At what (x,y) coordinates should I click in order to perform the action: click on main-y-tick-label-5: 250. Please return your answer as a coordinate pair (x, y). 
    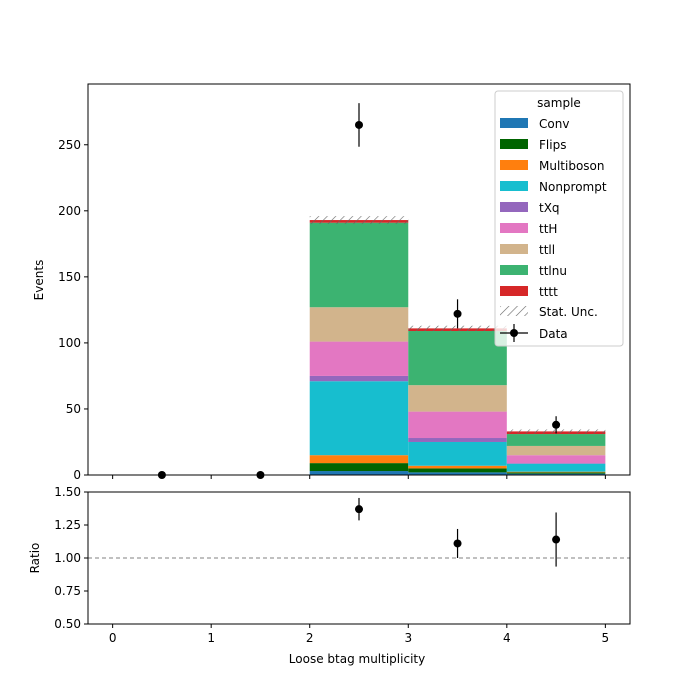
    Looking at the image, I should click on (69, 145).